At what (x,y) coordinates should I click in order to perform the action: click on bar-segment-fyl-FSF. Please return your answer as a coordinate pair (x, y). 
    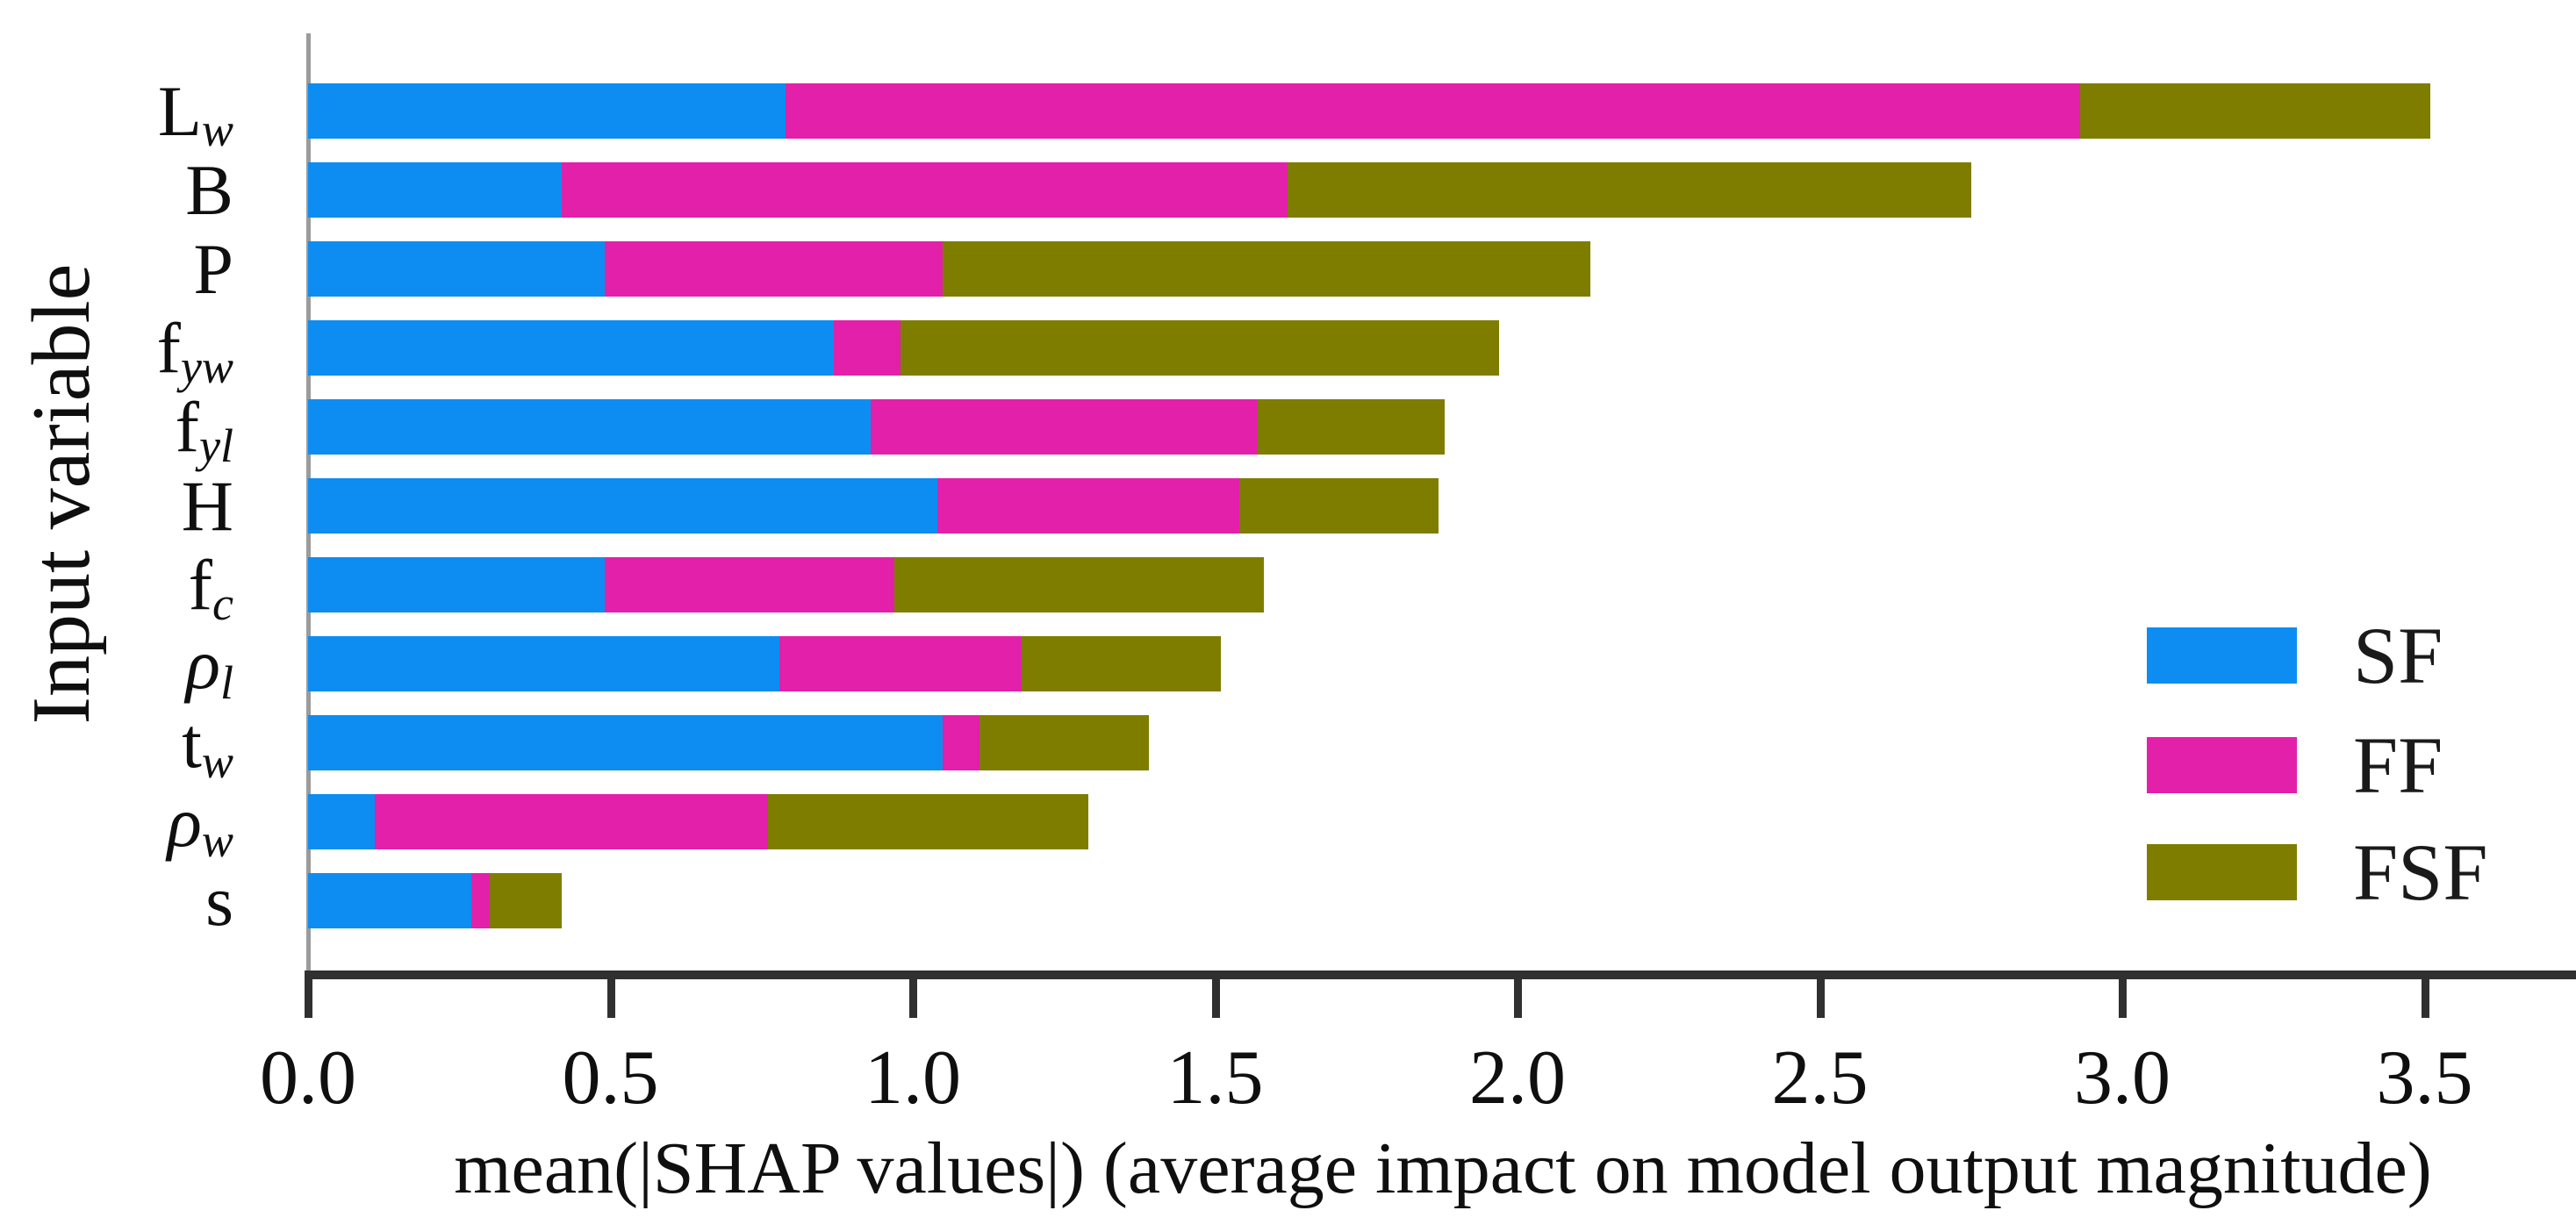
    Looking at the image, I should click on (1352, 427).